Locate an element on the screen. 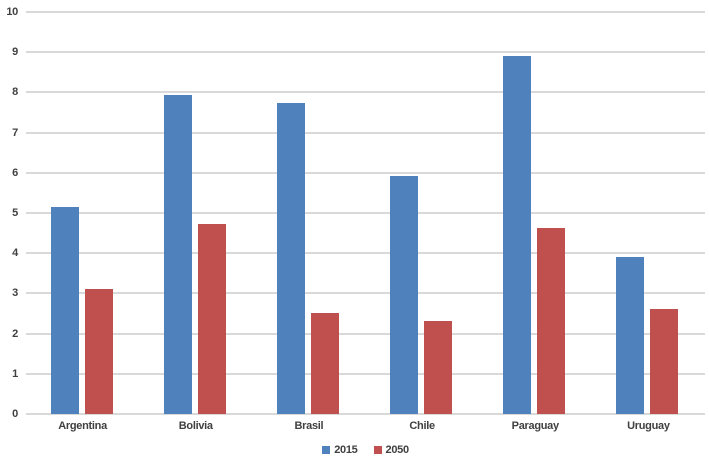 This screenshot has height=468, width=709. bar-2050-chile is located at coordinates (438, 367).